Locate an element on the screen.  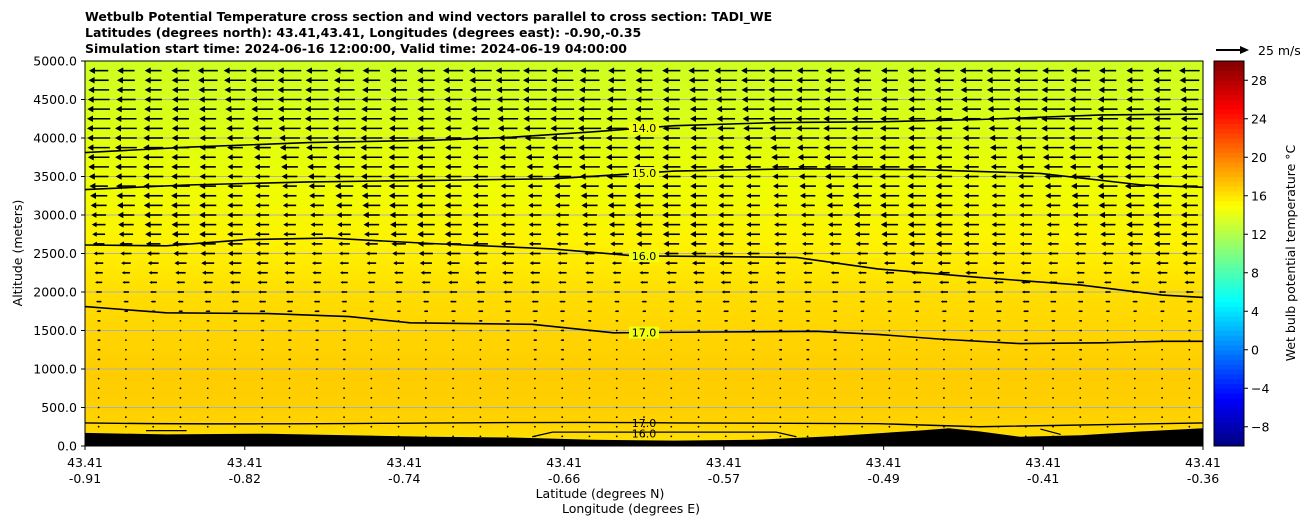
colorbar-tick-label: 0 is located at coordinates (1255, 349).